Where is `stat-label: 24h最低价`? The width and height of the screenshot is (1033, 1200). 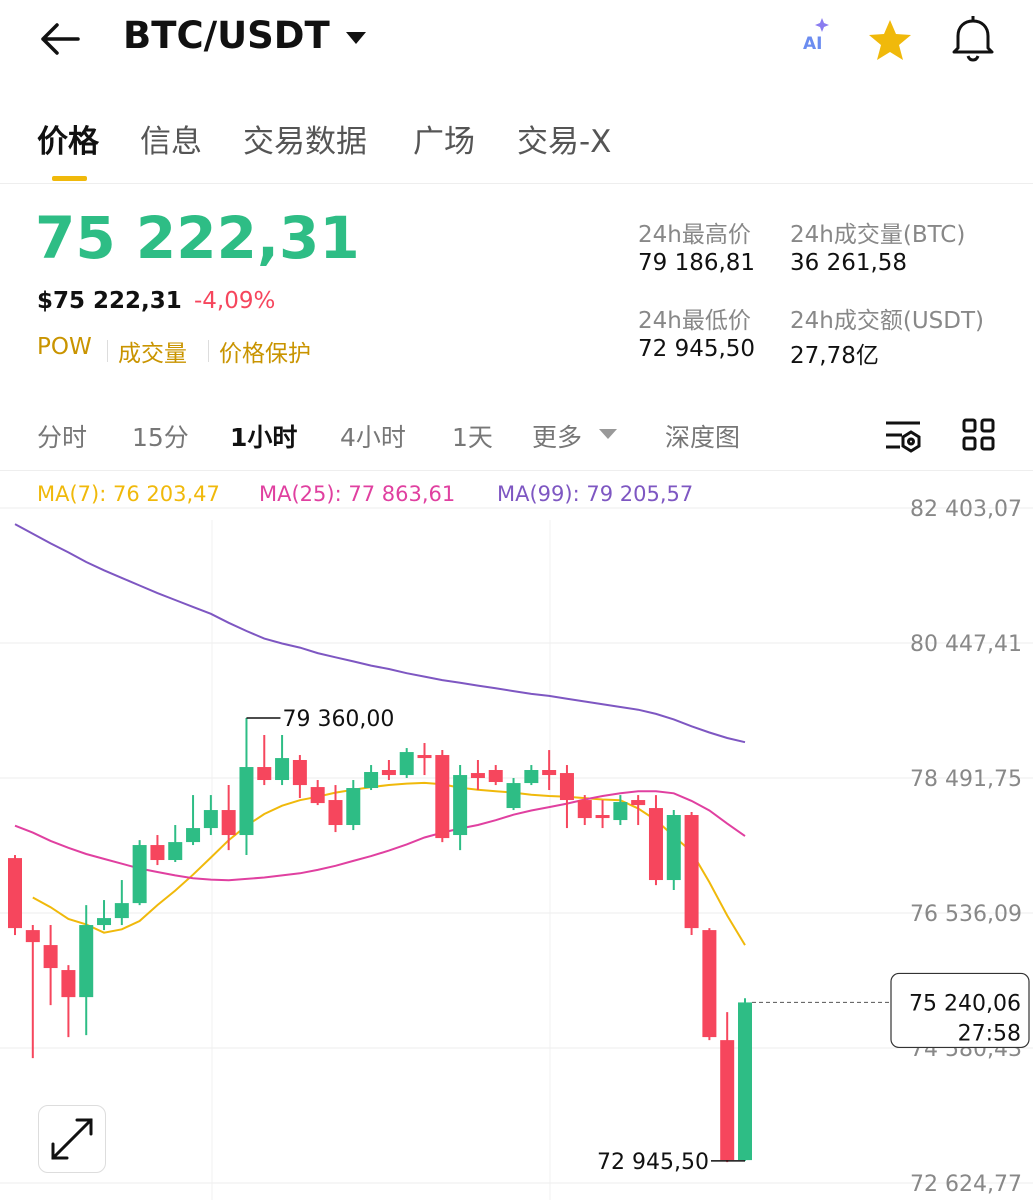 stat-label: 24h最低价 is located at coordinates (694, 321).